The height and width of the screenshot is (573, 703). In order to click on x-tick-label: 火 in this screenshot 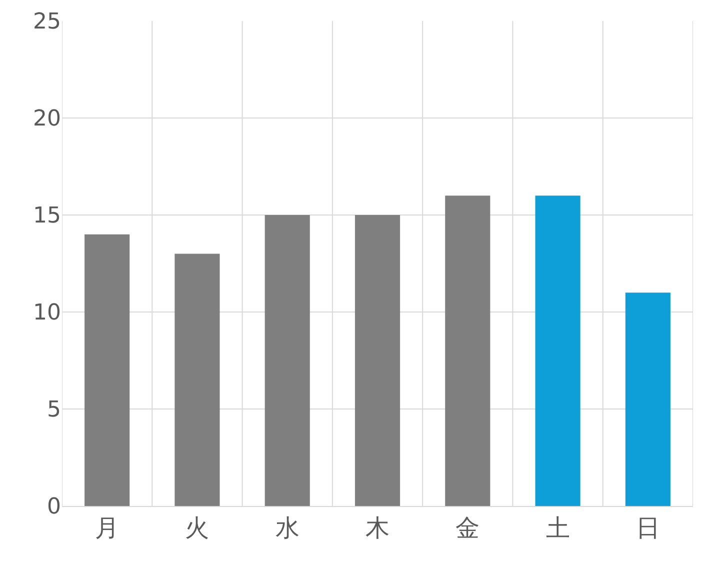, I will do `click(197, 528)`.